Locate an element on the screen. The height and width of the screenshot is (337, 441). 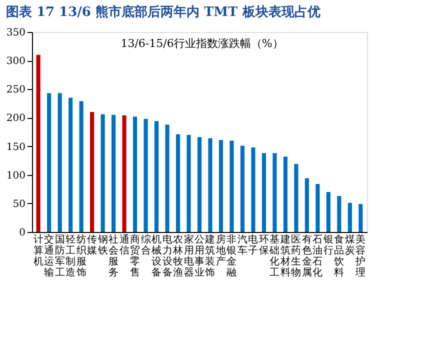
x-tick-label: 家用电器 is located at coordinates (189, 256).